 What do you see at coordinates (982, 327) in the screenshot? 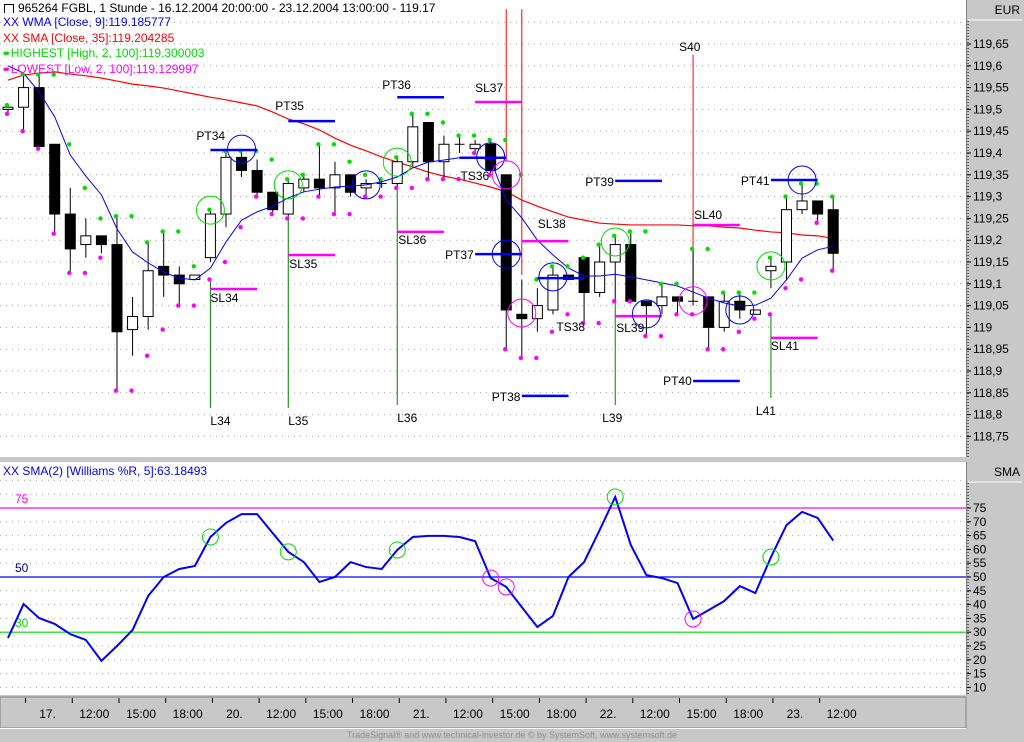
I see `price-axis-label: 119` at bounding box center [982, 327].